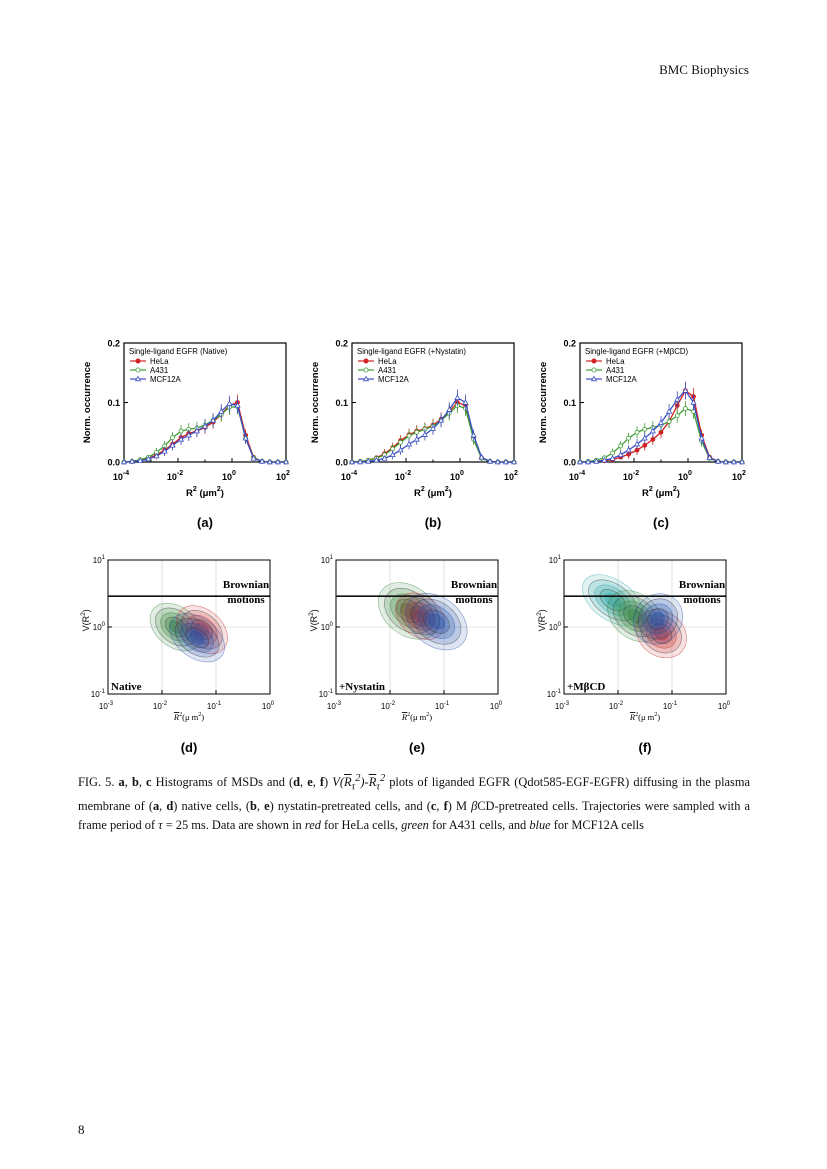 This screenshot has height=1169, width=827. Describe the element at coordinates (328, 782) in the screenshot. I see `caption-text: )` at that location.